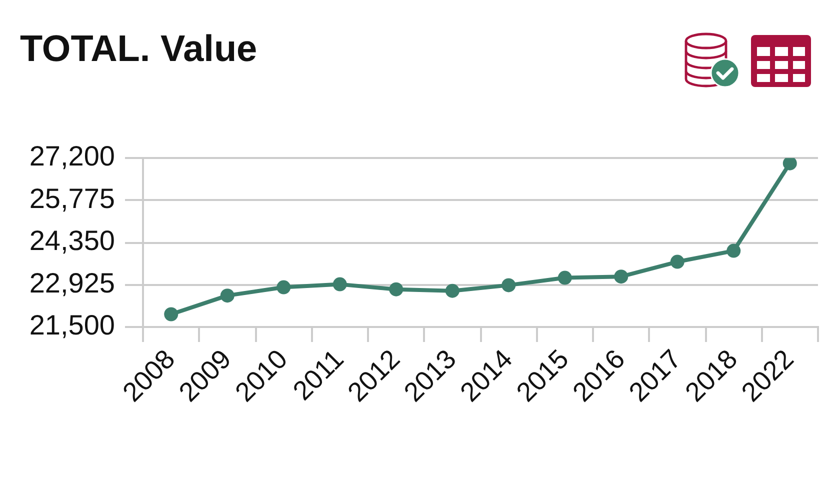 The width and height of the screenshot is (840, 480). Describe the element at coordinates (72, 198) in the screenshot. I see `y-tick-label: 25,775` at that location.